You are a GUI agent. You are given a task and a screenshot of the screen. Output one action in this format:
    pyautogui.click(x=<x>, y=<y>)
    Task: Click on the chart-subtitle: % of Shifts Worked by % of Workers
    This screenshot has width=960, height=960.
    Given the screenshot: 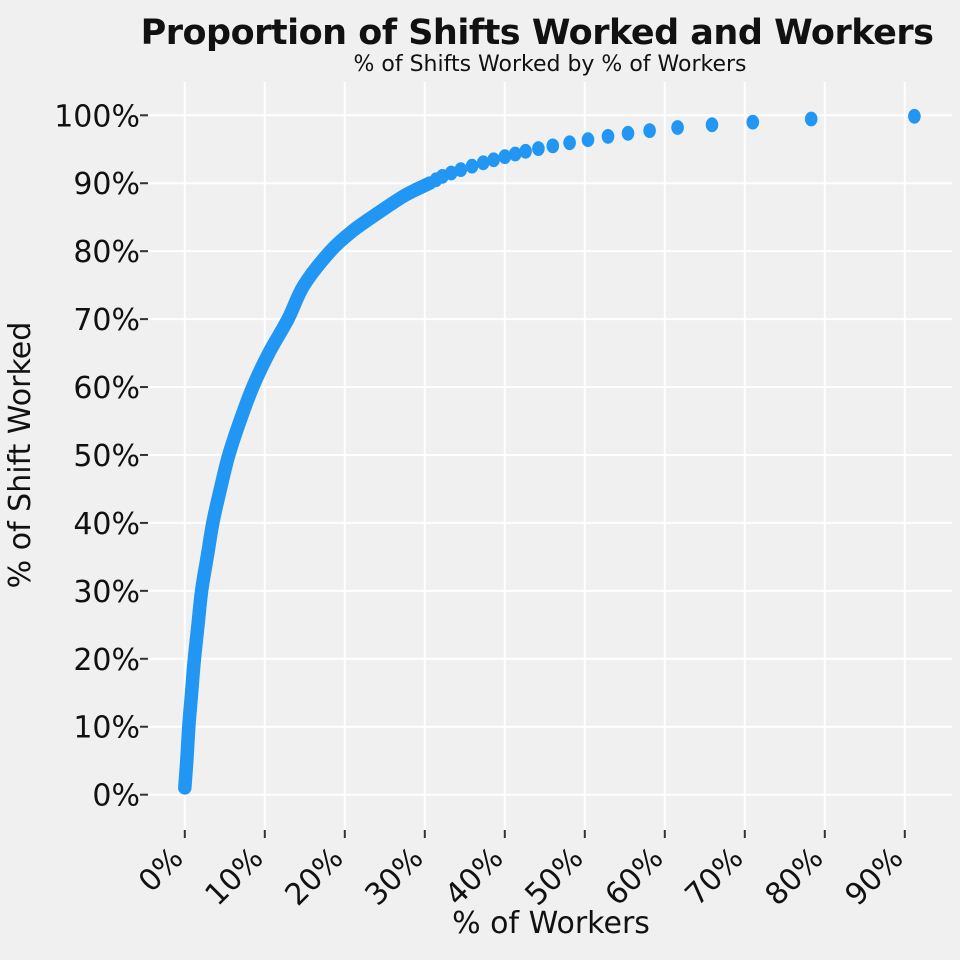 What is the action you would take?
    pyautogui.click(x=549, y=64)
    